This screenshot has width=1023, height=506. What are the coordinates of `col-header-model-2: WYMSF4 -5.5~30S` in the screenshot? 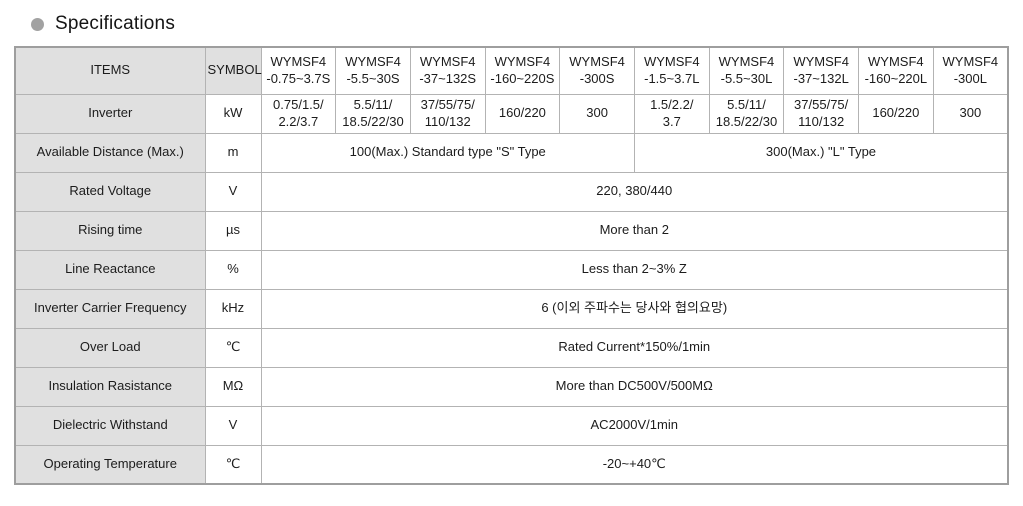 It's located at (373, 70).